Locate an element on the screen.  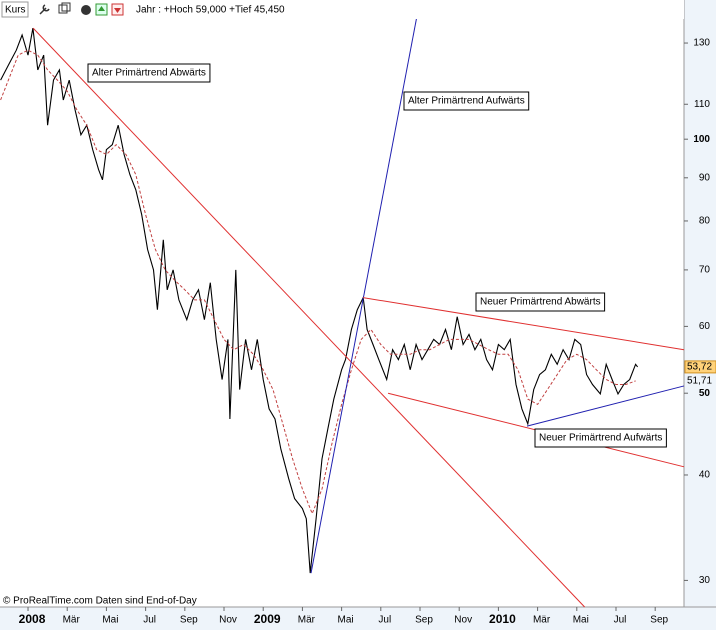
y-tick-label: 90 is located at coordinates (705, 177).